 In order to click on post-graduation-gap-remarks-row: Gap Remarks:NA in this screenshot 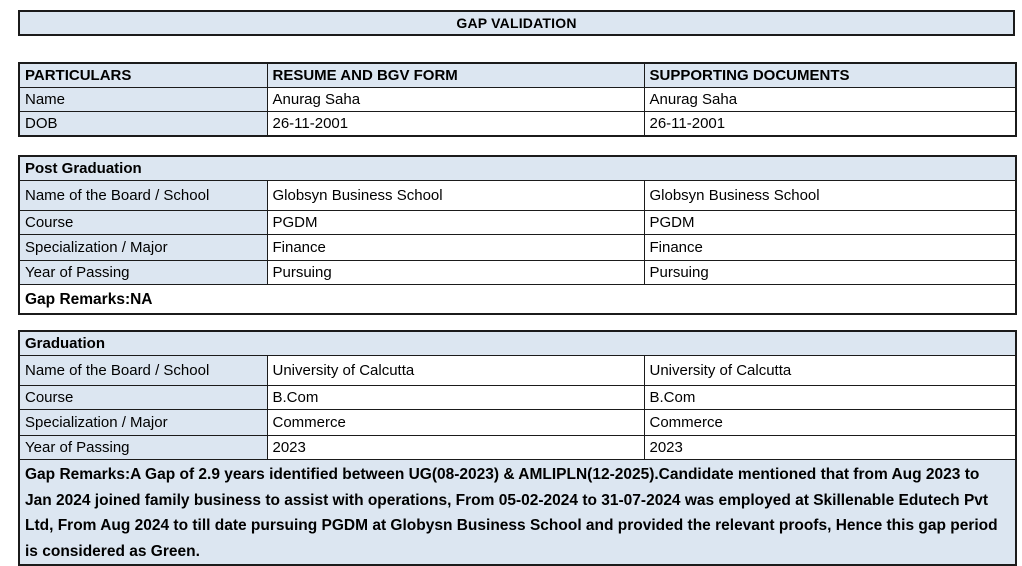, I will do `click(517, 299)`.